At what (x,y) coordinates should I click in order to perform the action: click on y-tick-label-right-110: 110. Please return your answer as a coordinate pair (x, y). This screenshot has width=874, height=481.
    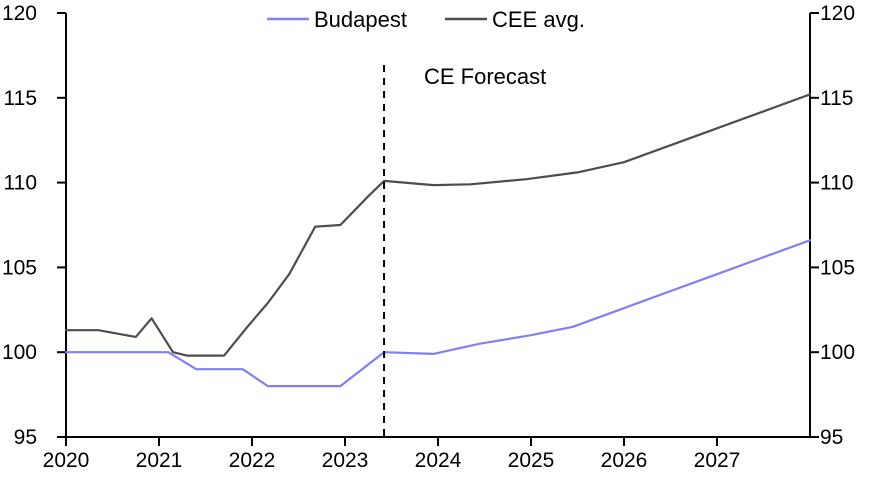
    Looking at the image, I should click on (836, 183).